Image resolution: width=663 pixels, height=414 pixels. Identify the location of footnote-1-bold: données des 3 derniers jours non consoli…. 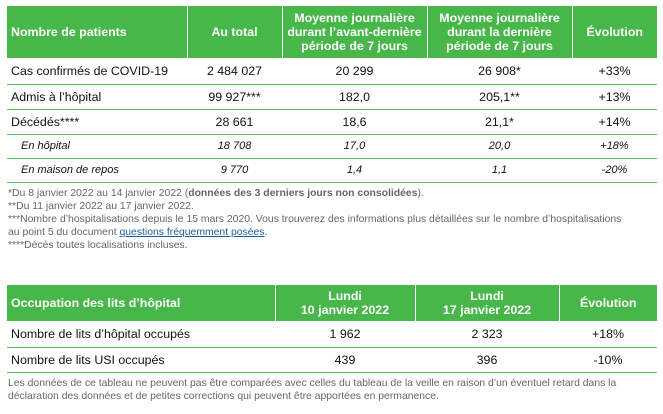
(303, 193).